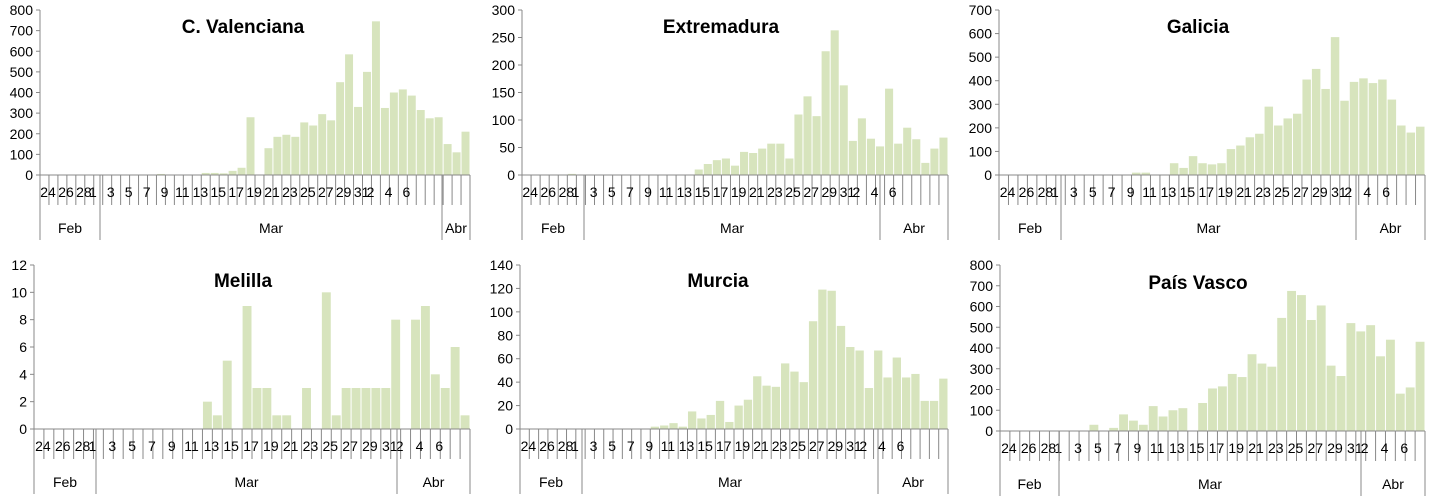 The height and width of the screenshot is (504, 1430). What do you see at coordinates (1225, 192) in the screenshot?
I see `x-tick-label: 19` at bounding box center [1225, 192].